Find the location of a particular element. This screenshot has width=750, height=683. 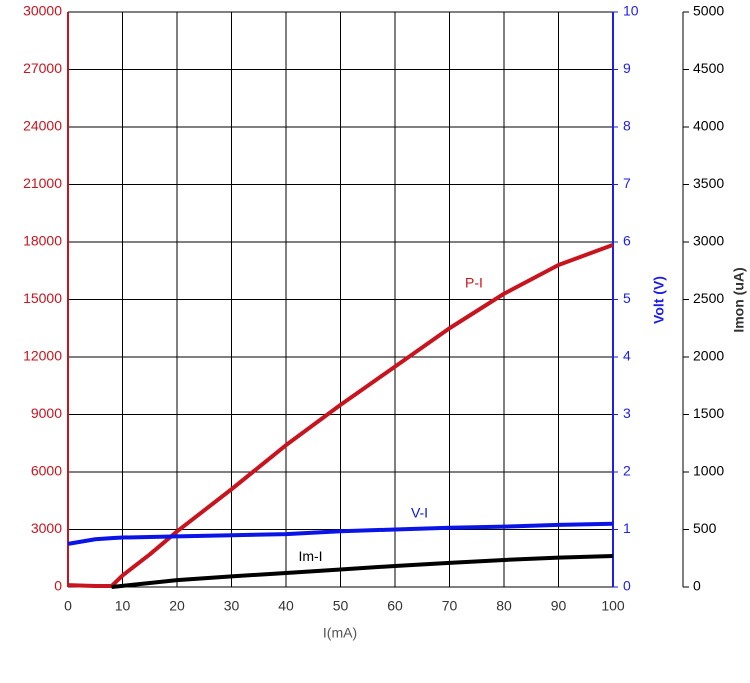

y3-tick-label: 500 is located at coordinates (705, 528).